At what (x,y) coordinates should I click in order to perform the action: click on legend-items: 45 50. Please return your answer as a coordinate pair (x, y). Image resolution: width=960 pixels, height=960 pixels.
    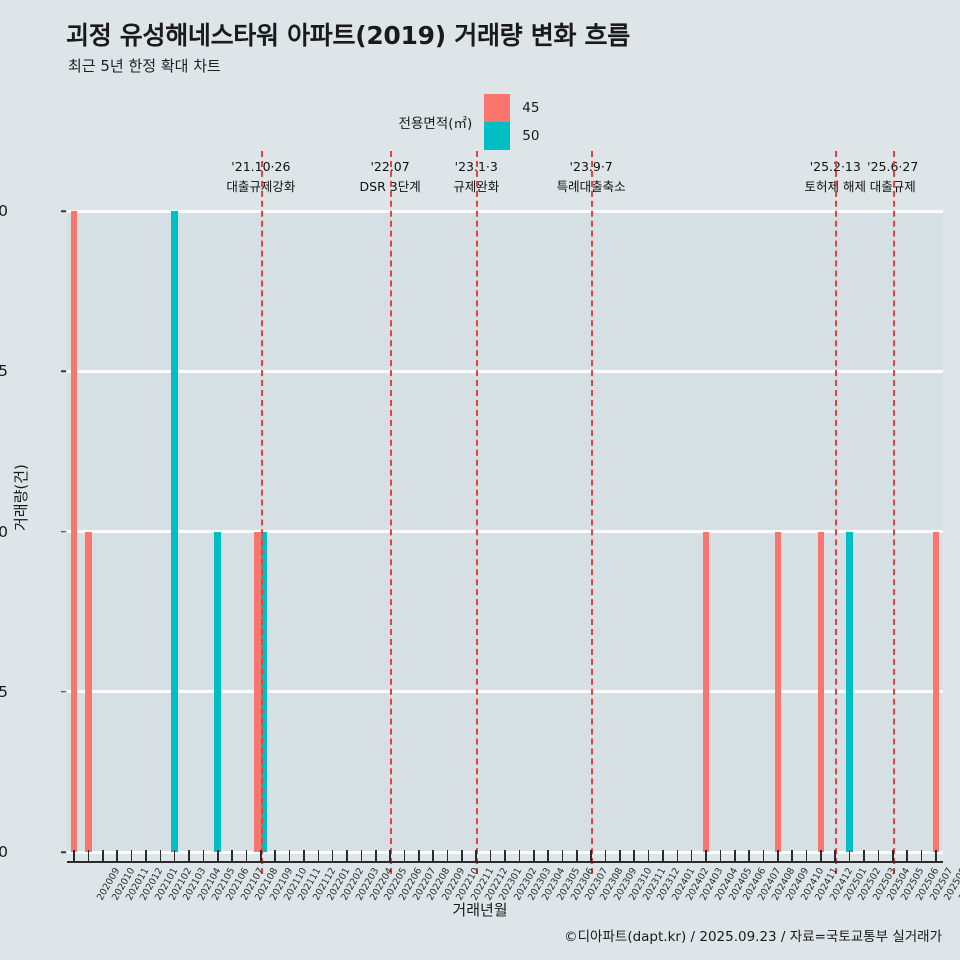
    Looking at the image, I should click on (522, 122).